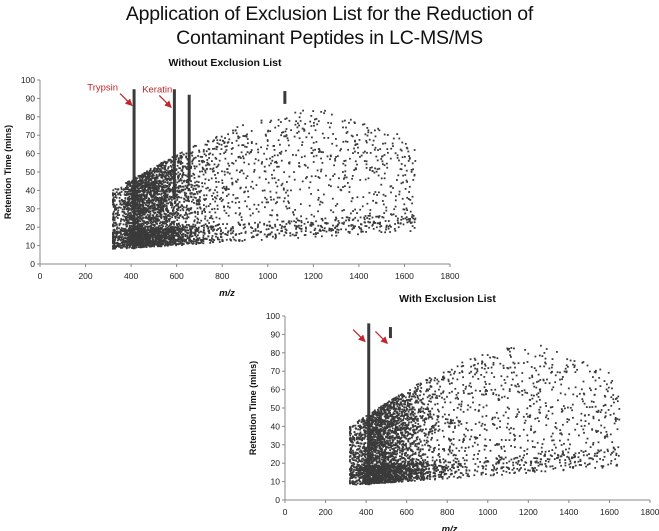  Describe the element at coordinates (276, 390) in the screenshot. I see `c2-y-tick-label: 60` at that location.